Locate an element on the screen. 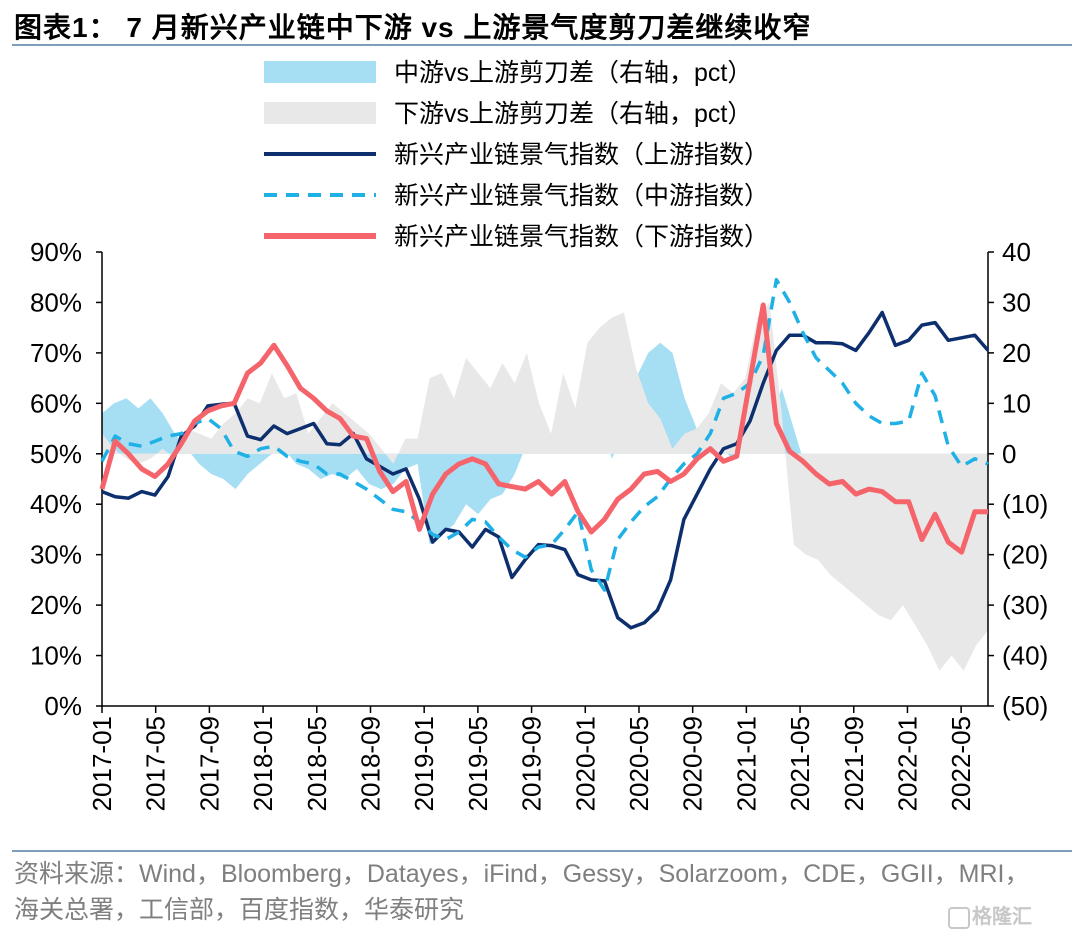 The image size is (1080, 934). legend-label: 新兴产业链景气指数（中游指数） is located at coordinates (581, 196).